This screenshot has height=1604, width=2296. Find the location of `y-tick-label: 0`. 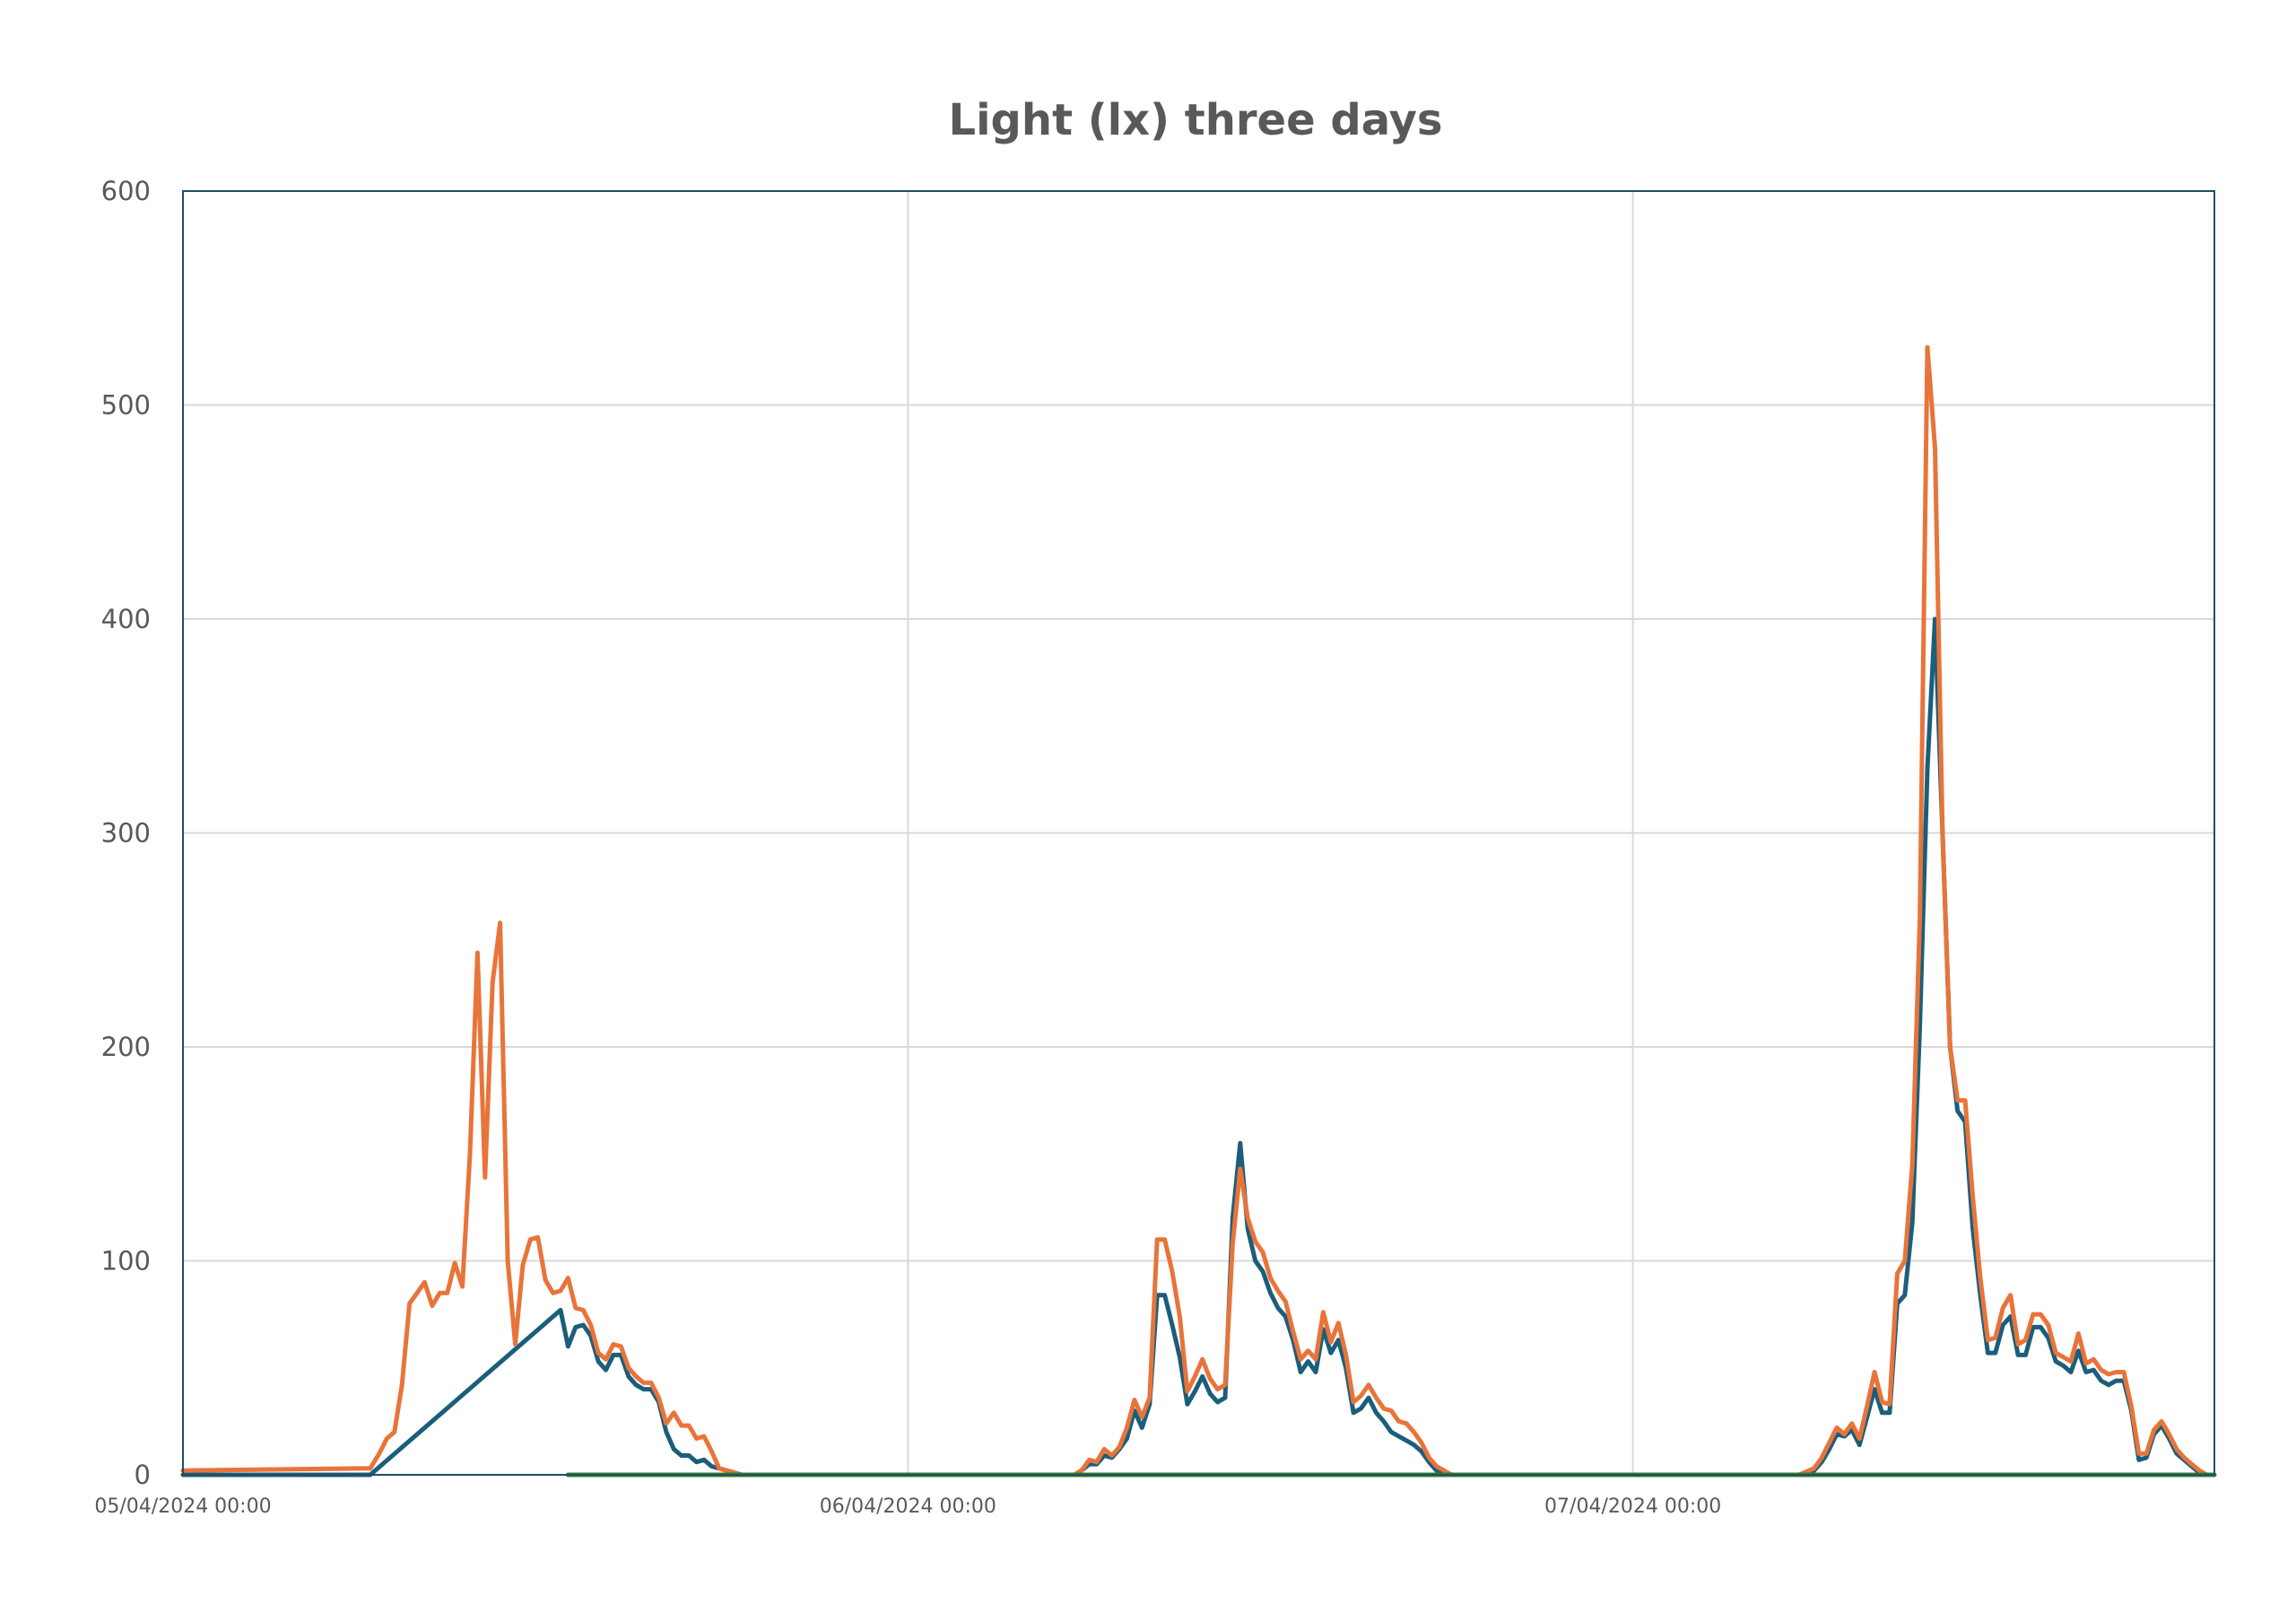

y-tick-label: 0 is located at coordinates (143, 1475).